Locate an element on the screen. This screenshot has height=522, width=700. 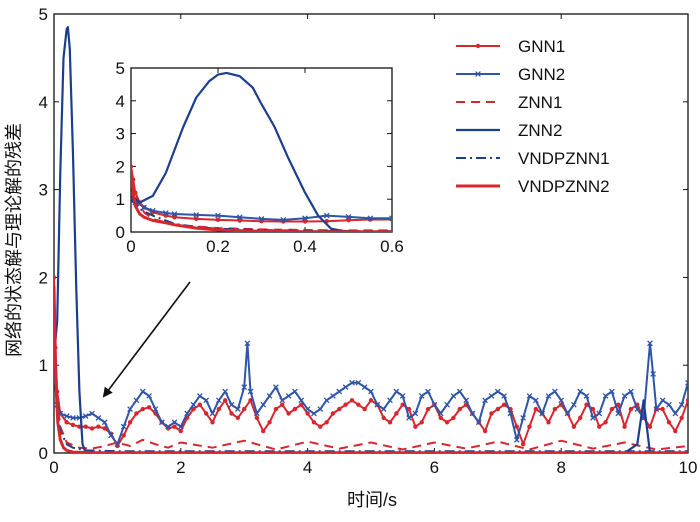
legend: GNN1 GNN2 ZNN1 ZNN2 VNDPZNN1 VNDPZNN2 is located at coordinates (533, 116).